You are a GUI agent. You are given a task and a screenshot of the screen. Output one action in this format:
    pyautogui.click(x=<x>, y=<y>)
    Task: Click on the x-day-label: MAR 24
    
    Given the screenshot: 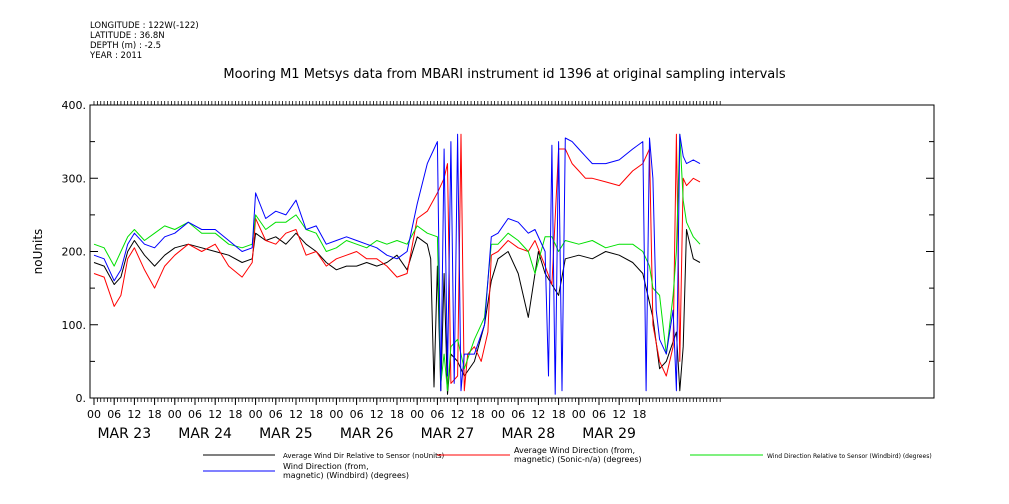 What is the action you would take?
    pyautogui.click(x=205, y=434)
    